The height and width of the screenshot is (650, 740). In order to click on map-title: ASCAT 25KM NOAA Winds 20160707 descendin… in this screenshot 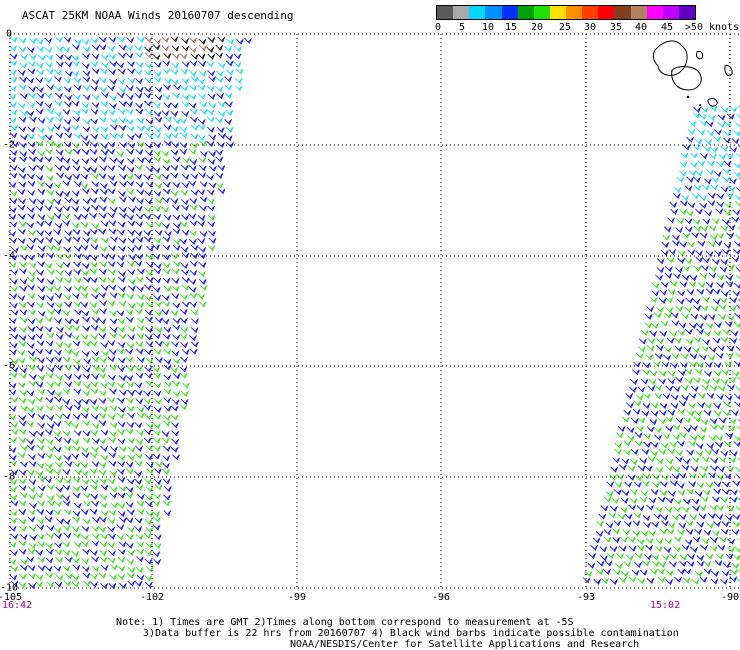, I will do `click(158, 15)`.